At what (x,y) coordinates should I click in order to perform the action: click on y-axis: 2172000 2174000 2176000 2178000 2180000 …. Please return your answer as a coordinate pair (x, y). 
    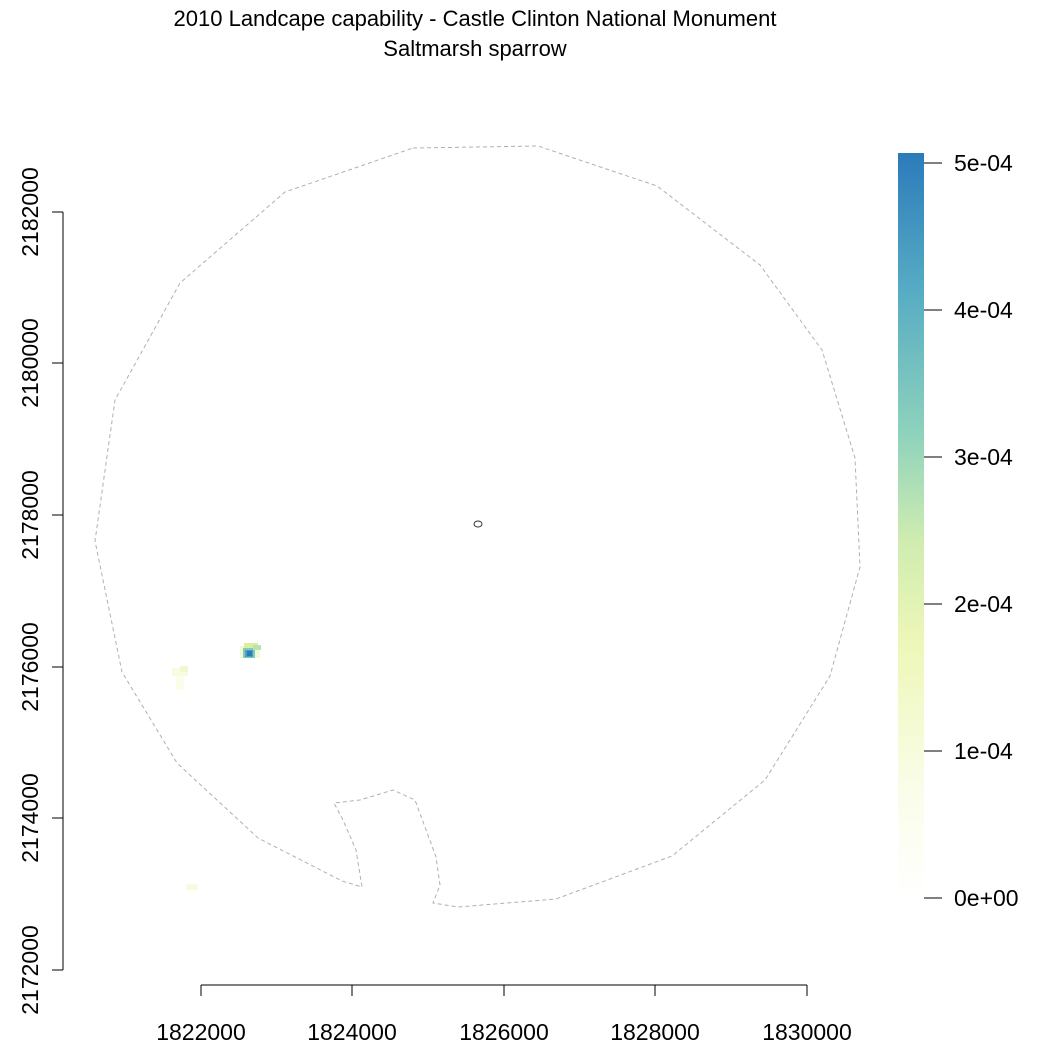
    Looking at the image, I should click on (40, 591).